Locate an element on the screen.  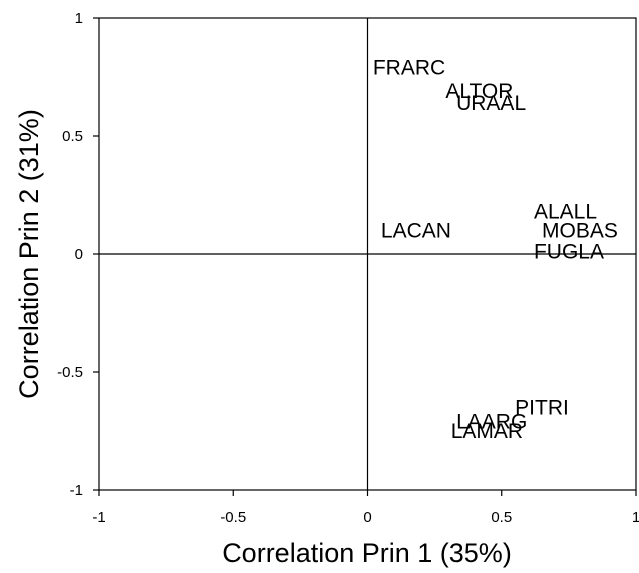
point-label-fugla: FUGLA is located at coordinates (569, 252).